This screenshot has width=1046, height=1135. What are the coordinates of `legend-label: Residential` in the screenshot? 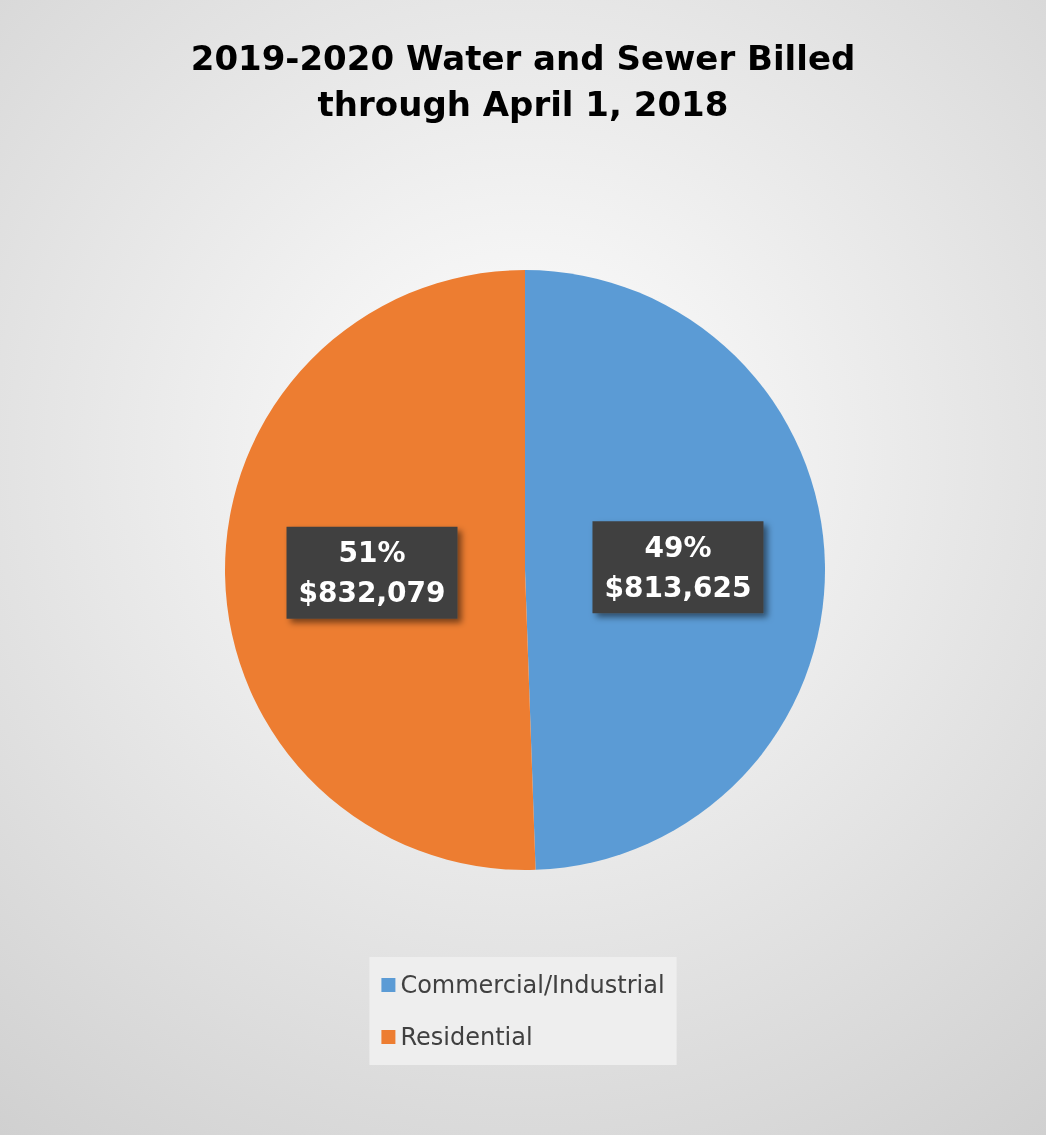 It's located at (466, 1037).